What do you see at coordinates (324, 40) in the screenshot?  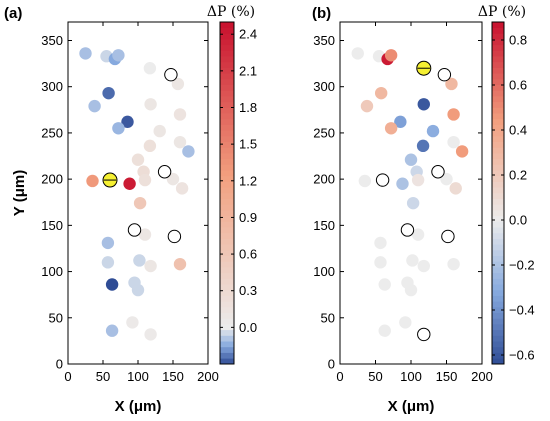 I see `y-tick-label: 350` at bounding box center [324, 40].